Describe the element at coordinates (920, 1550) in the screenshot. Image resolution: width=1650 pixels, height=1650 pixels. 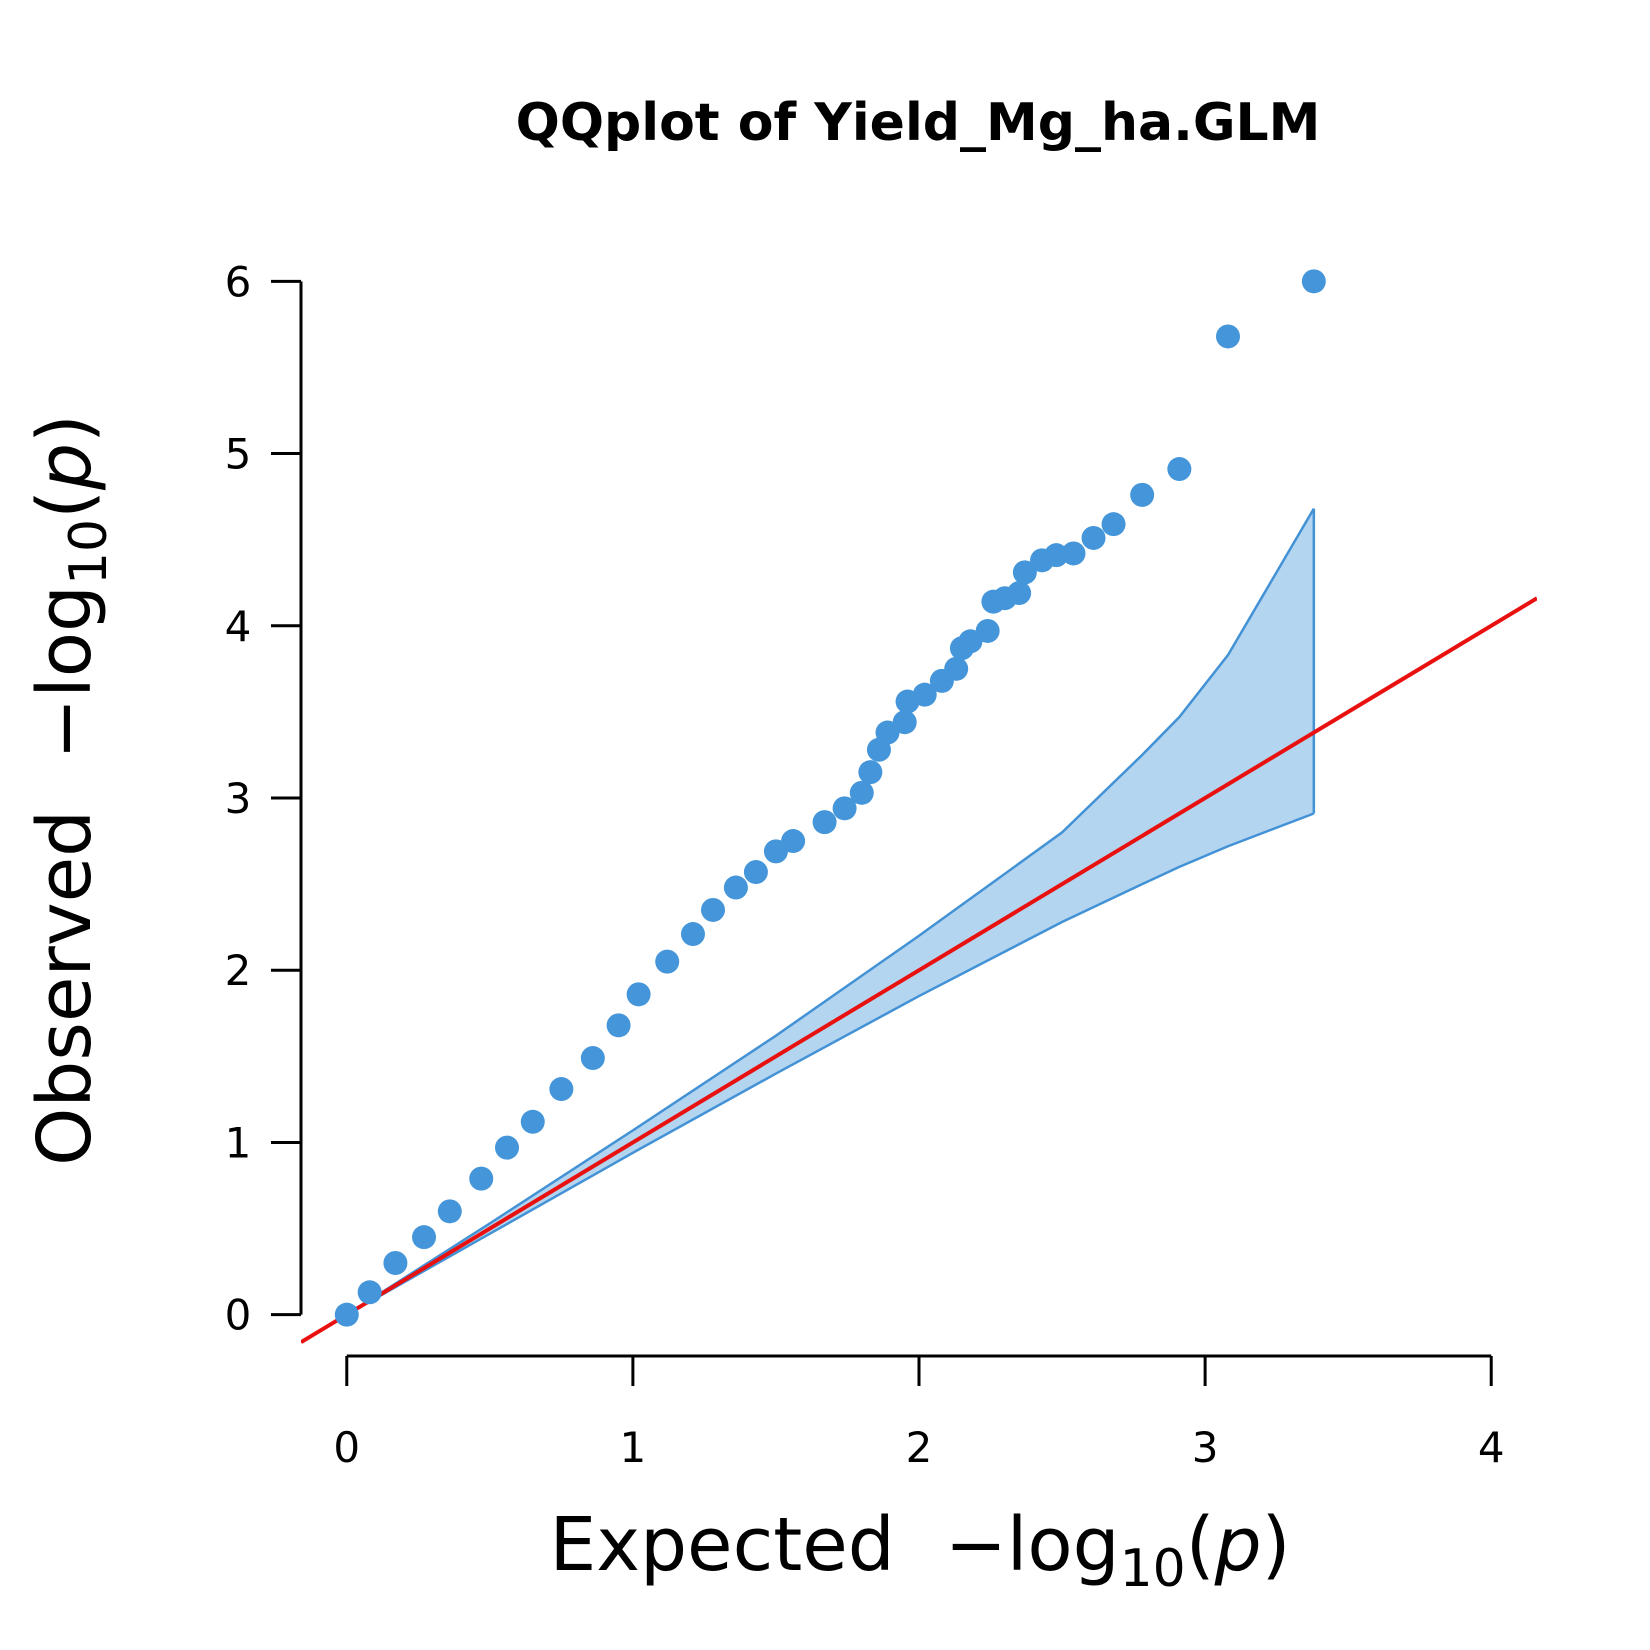
I see `x-axis-title: Expected −log10(p)` at that location.